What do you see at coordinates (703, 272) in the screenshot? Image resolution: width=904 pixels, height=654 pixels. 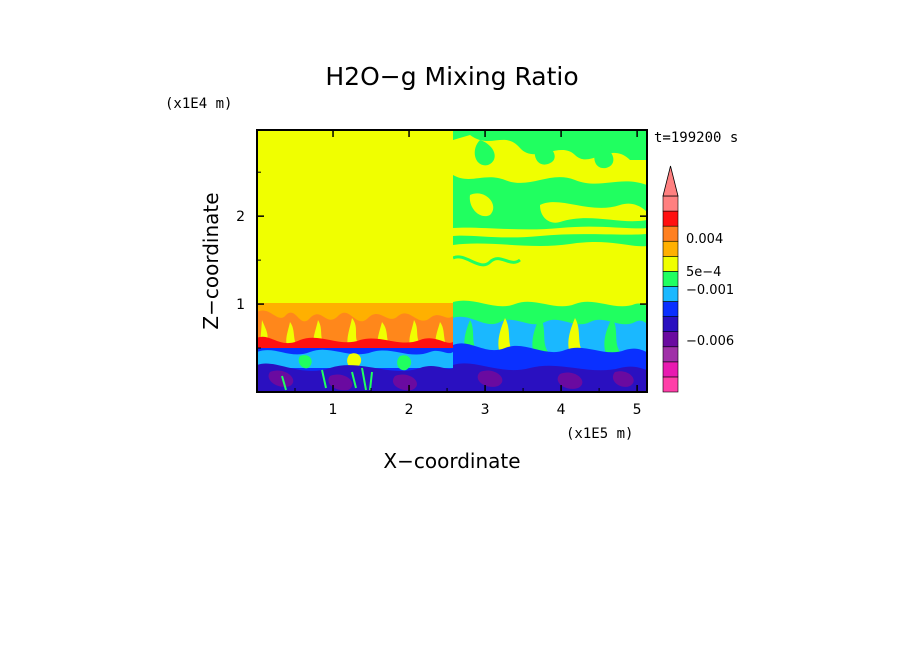 I see `colorbar-level-label: 5e−4` at bounding box center [703, 272].